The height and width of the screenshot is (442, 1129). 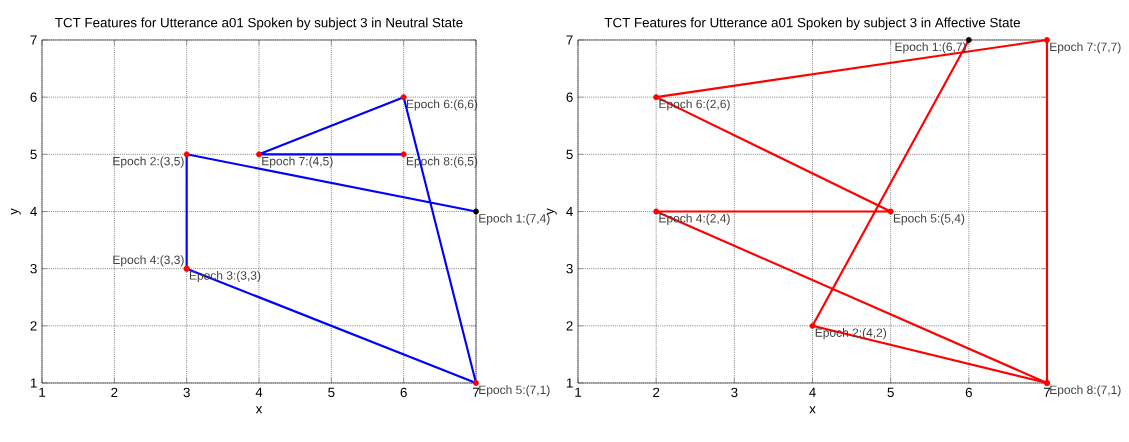 What do you see at coordinates (442, 105) in the screenshot?
I see `annotation: Epoch 6:(6,6)` at bounding box center [442, 105].